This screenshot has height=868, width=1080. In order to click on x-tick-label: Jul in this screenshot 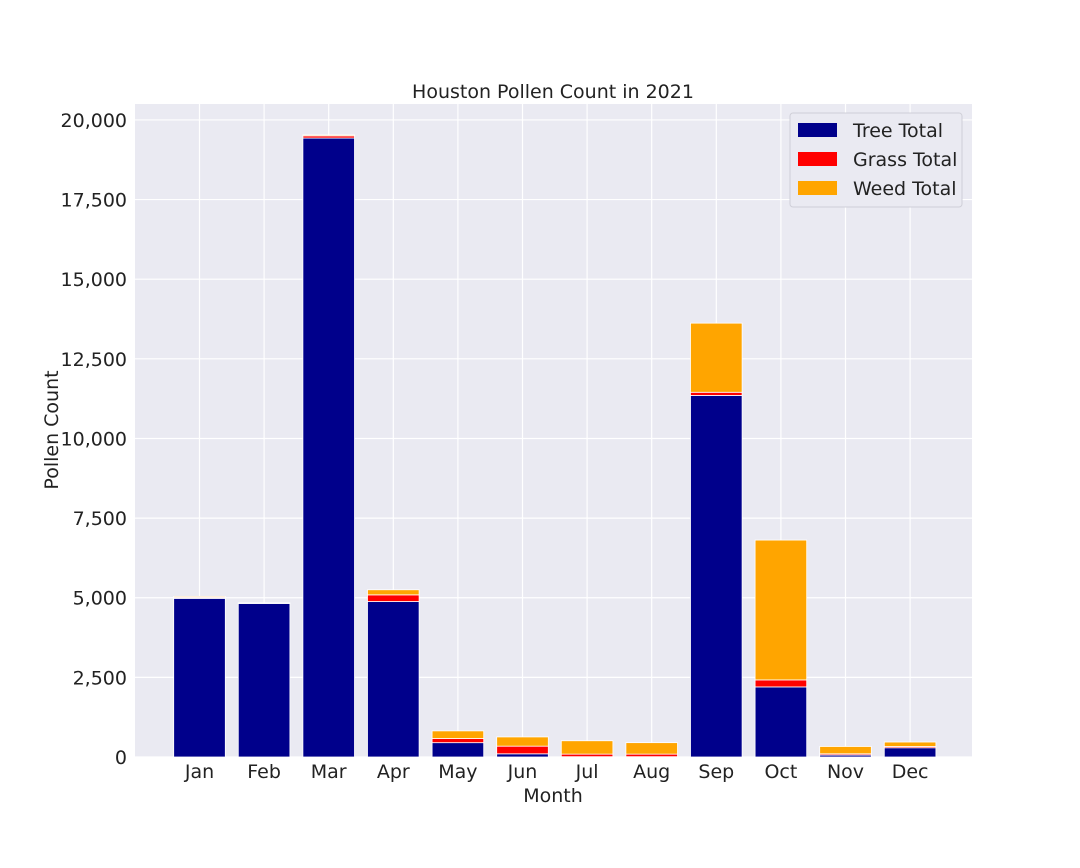, I will do `click(587, 772)`.